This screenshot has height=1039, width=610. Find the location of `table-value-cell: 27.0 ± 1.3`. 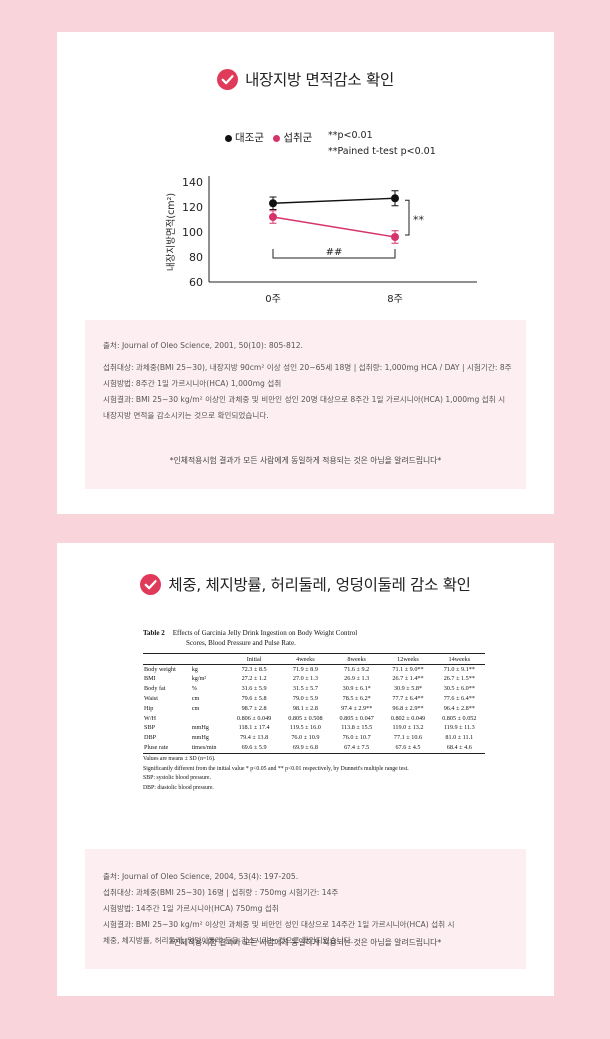

table-value-cell: 27.0 ± 1.3 is located at coordinates (305, 679).